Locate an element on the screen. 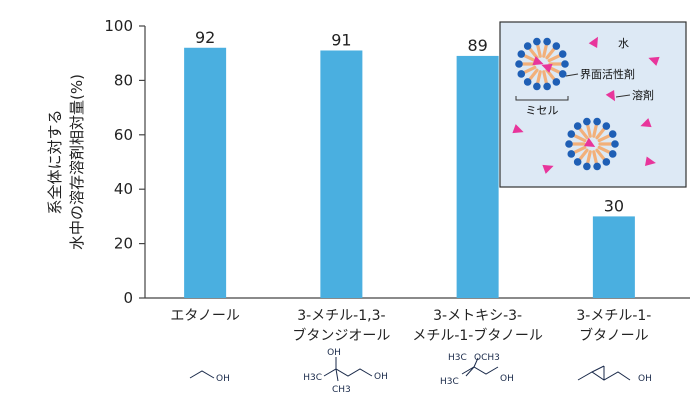 This screenshot has height=408, width=700. y-tick-label: 80 is located at coordinates (123, 80).